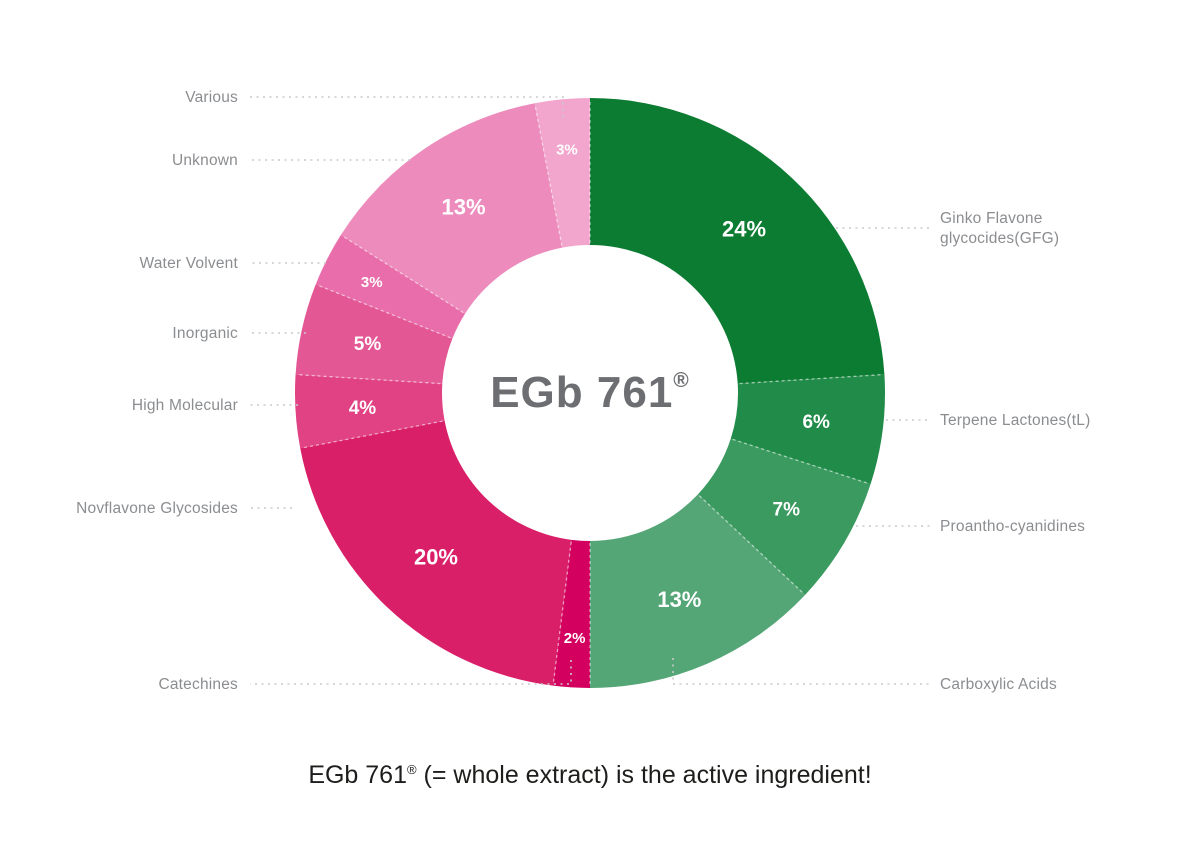 This screenshot has width=1180, height=864. What do you see at coordinates (412, 769) in the screenshot?
I see `caption-registered-mark-icon: ®` at bounding box center [412, 769].